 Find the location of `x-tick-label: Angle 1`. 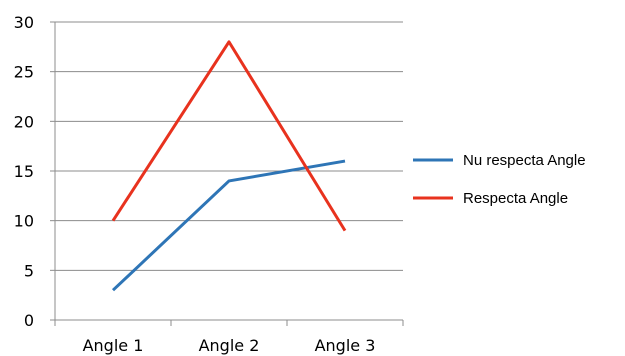

x-tick-label: Angle 1 is located at coordinates (113, 345).